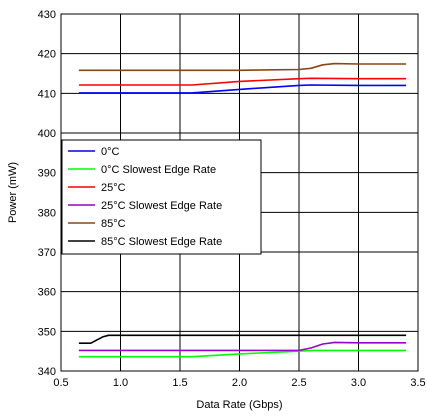 This screenshot has width=427, height=420. What do you see at coordinates (358, 383) in the screenshot?
I see `x-tick-label: 3.0` at bounding box center [358, 383].